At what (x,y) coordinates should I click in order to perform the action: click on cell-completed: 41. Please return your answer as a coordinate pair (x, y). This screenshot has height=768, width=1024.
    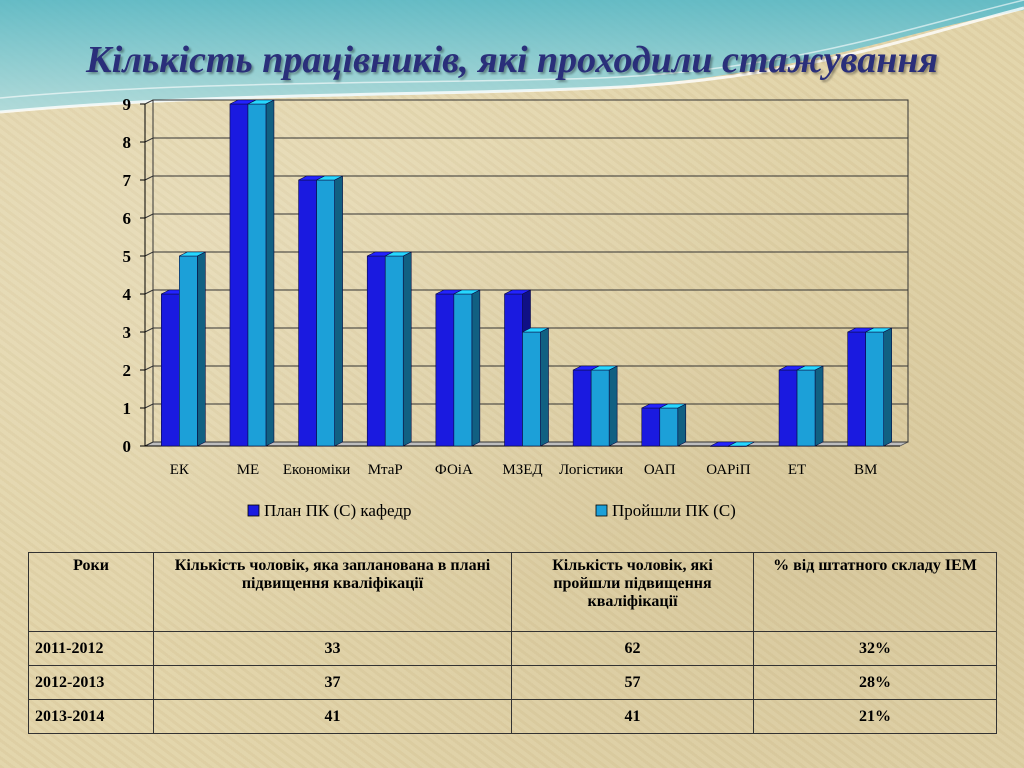
    Looking at the image, I should click on (632, 716).